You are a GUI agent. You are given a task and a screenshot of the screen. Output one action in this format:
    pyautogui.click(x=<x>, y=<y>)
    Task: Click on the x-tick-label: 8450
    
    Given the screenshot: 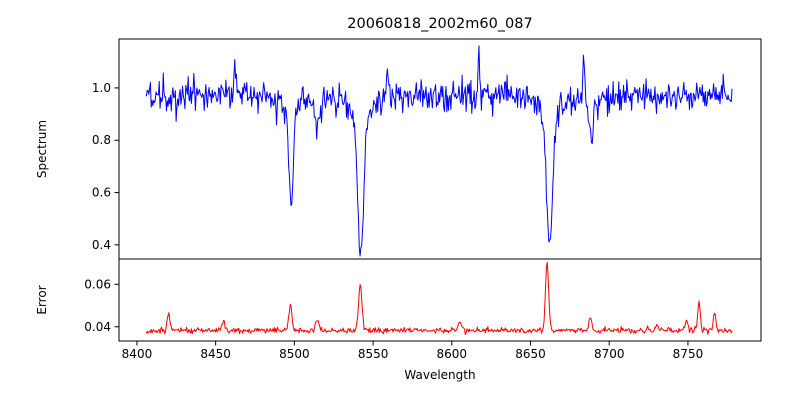 What is the action you would take?
    pyautogui.click(x=215, y=354)
    